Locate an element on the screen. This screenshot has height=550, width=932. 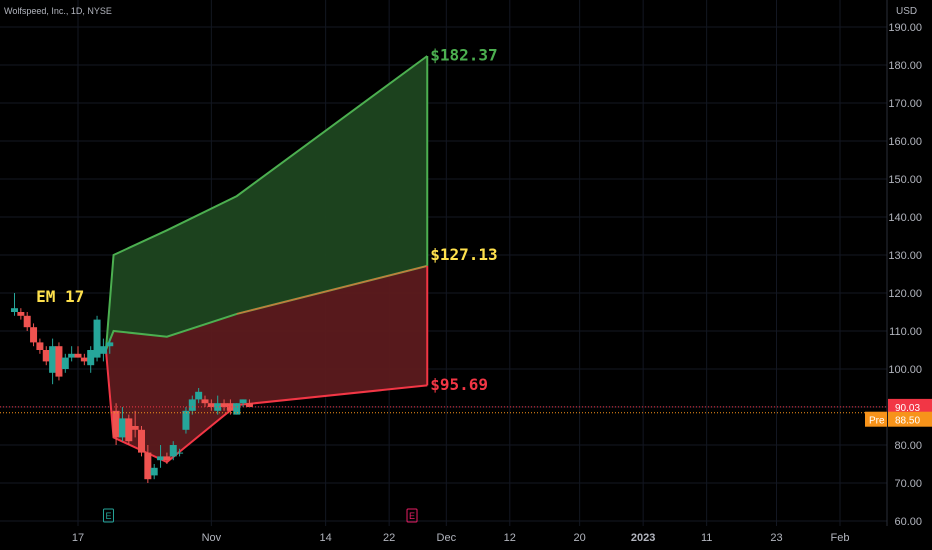
price-labels: 90.03 Pre 88.50 is located at coordinates (898, 412).